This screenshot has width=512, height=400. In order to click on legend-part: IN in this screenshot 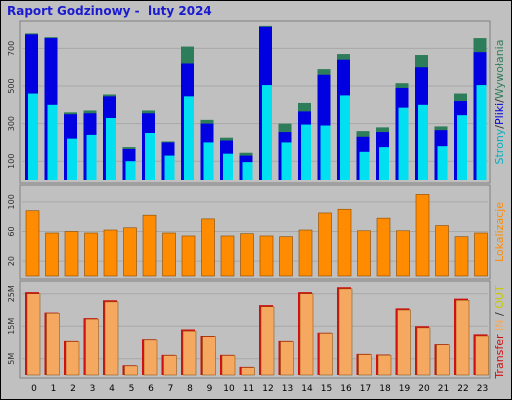, I will do `click(499, 326)`.